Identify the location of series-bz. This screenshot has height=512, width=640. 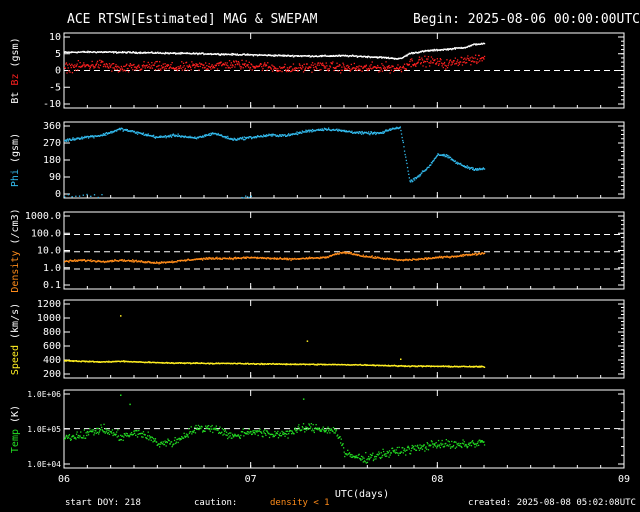
(275, 64).